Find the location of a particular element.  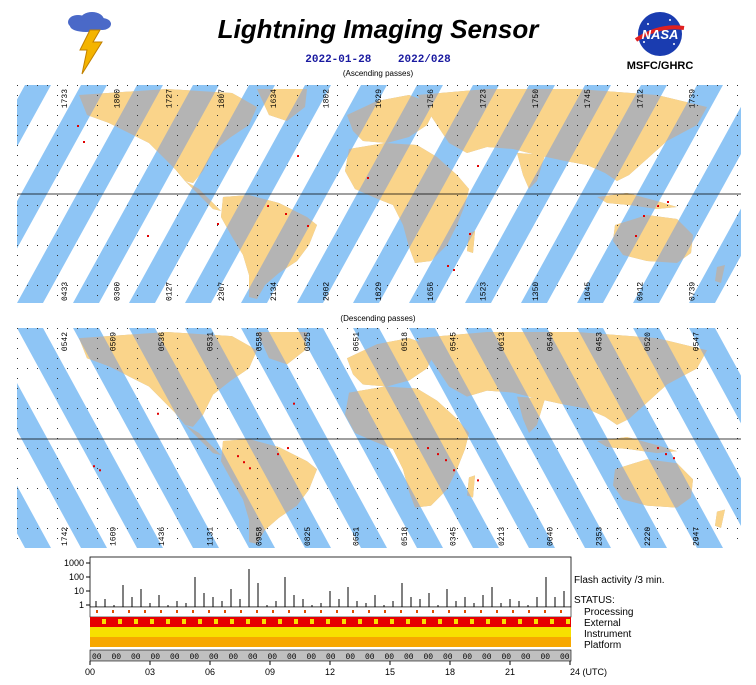

orbit-swath-band is located at coordinates (715, 255).